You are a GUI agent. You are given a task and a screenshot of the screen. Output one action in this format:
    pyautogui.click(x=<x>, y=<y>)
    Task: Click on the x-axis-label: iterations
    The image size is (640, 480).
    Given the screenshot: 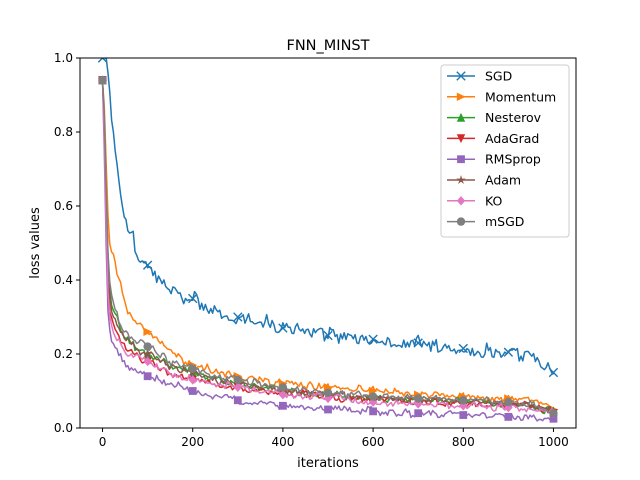 What is the action you would take?
    pyautogui.click(x=328, y=463)
    